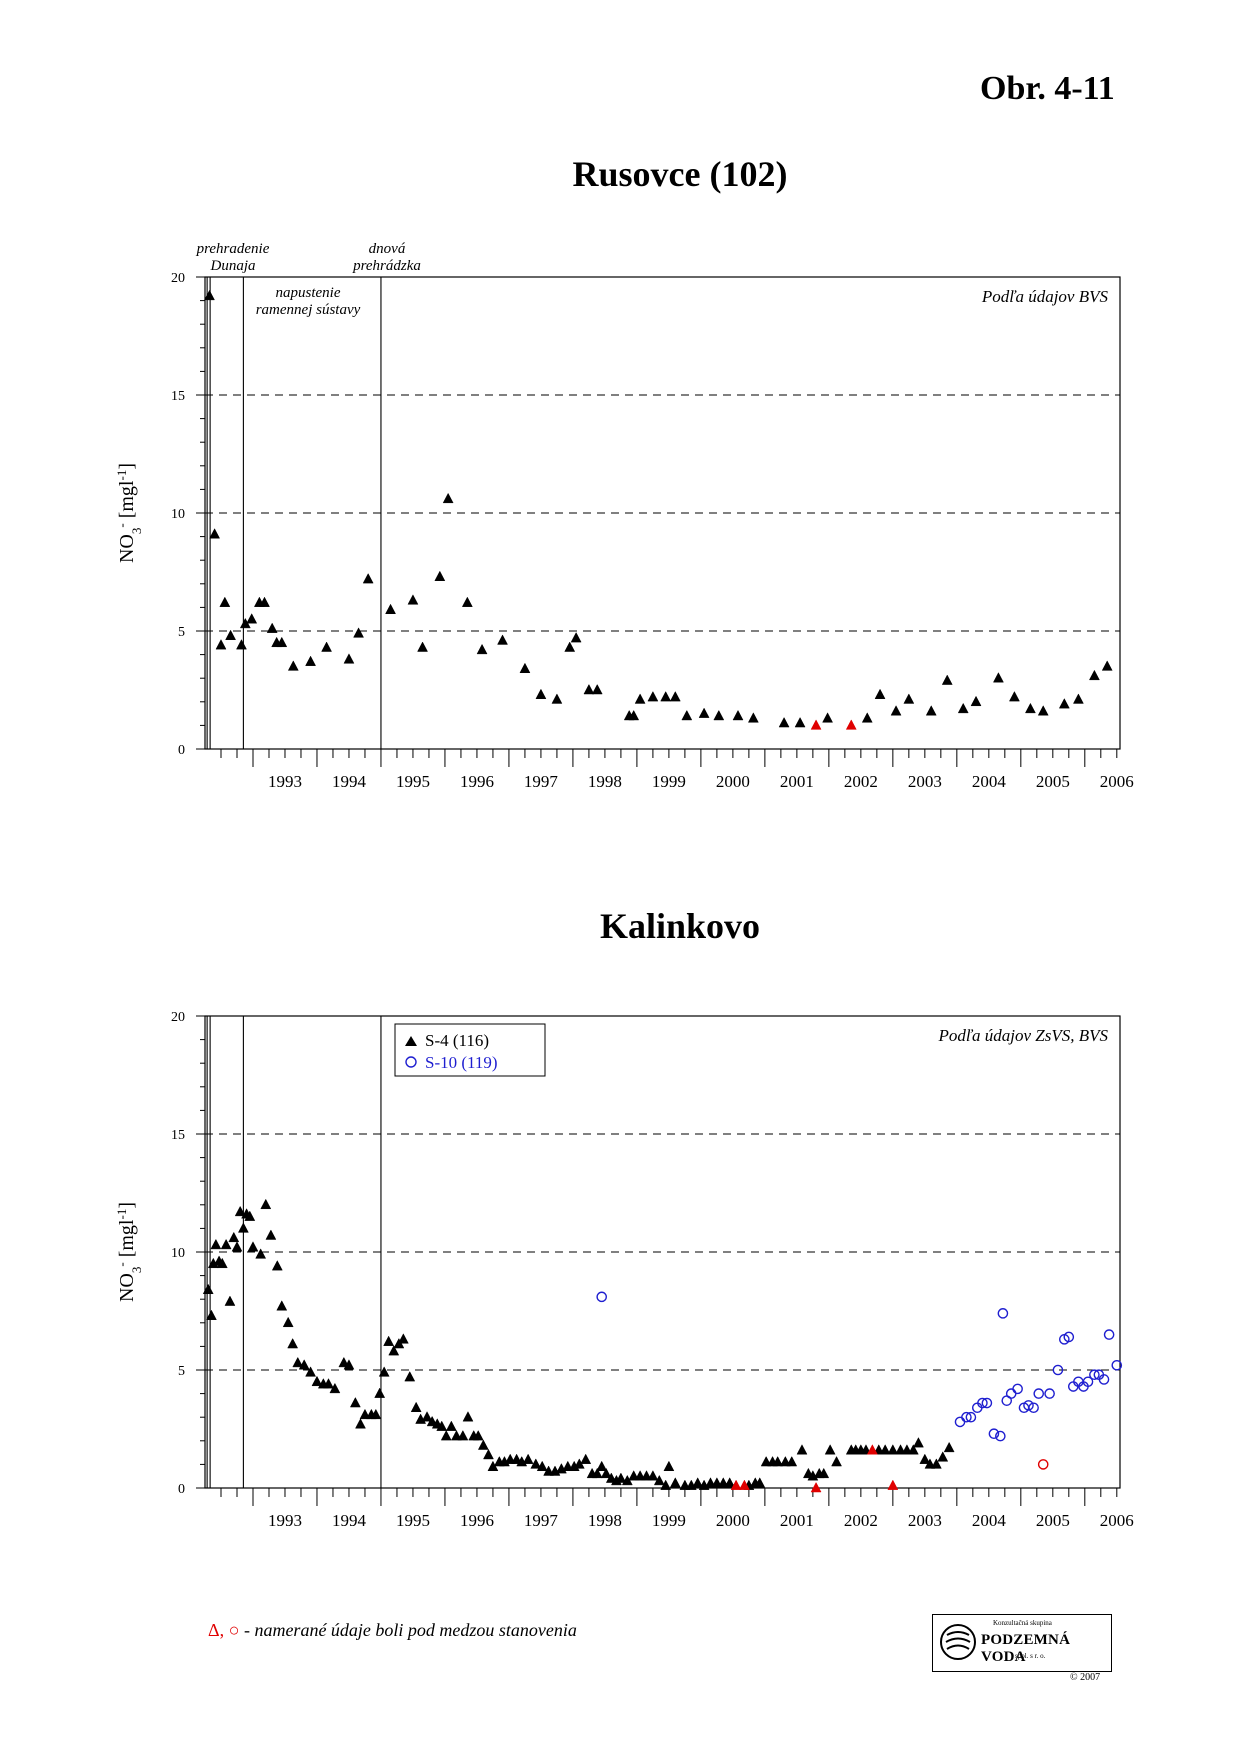 This screenshot has height=1755, width=1241. I want to click on x-tick-label: 2005, so click(1053, 781).